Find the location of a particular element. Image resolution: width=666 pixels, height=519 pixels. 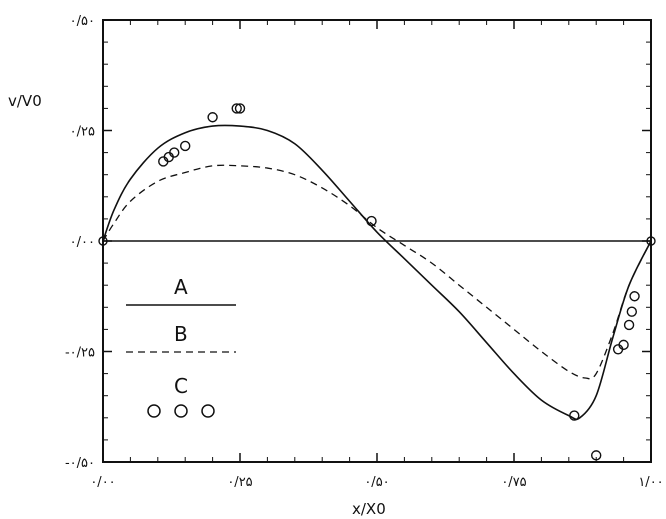

x-tick-label-0: ۰/۰۰ is located at coordinates (102, 482).